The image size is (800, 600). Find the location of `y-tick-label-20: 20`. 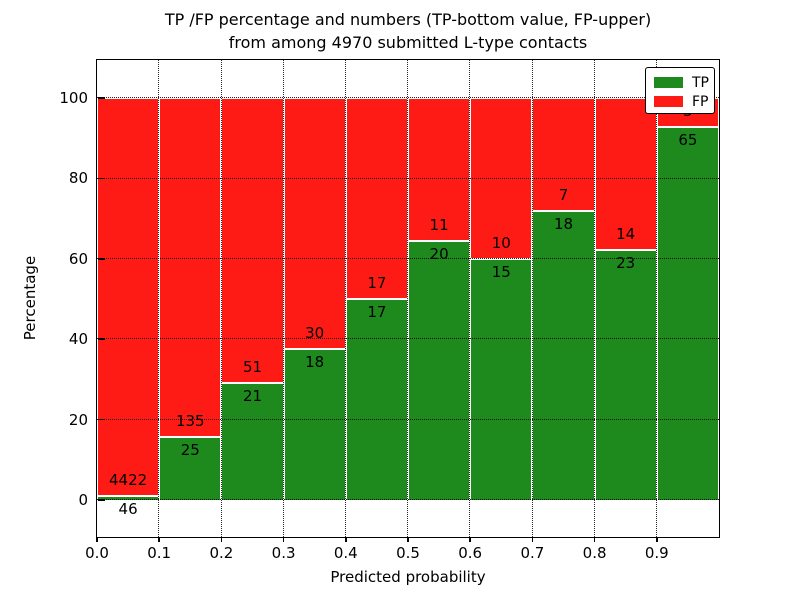

y-tick-label-20: 20 is located at coordinates (78, 419).